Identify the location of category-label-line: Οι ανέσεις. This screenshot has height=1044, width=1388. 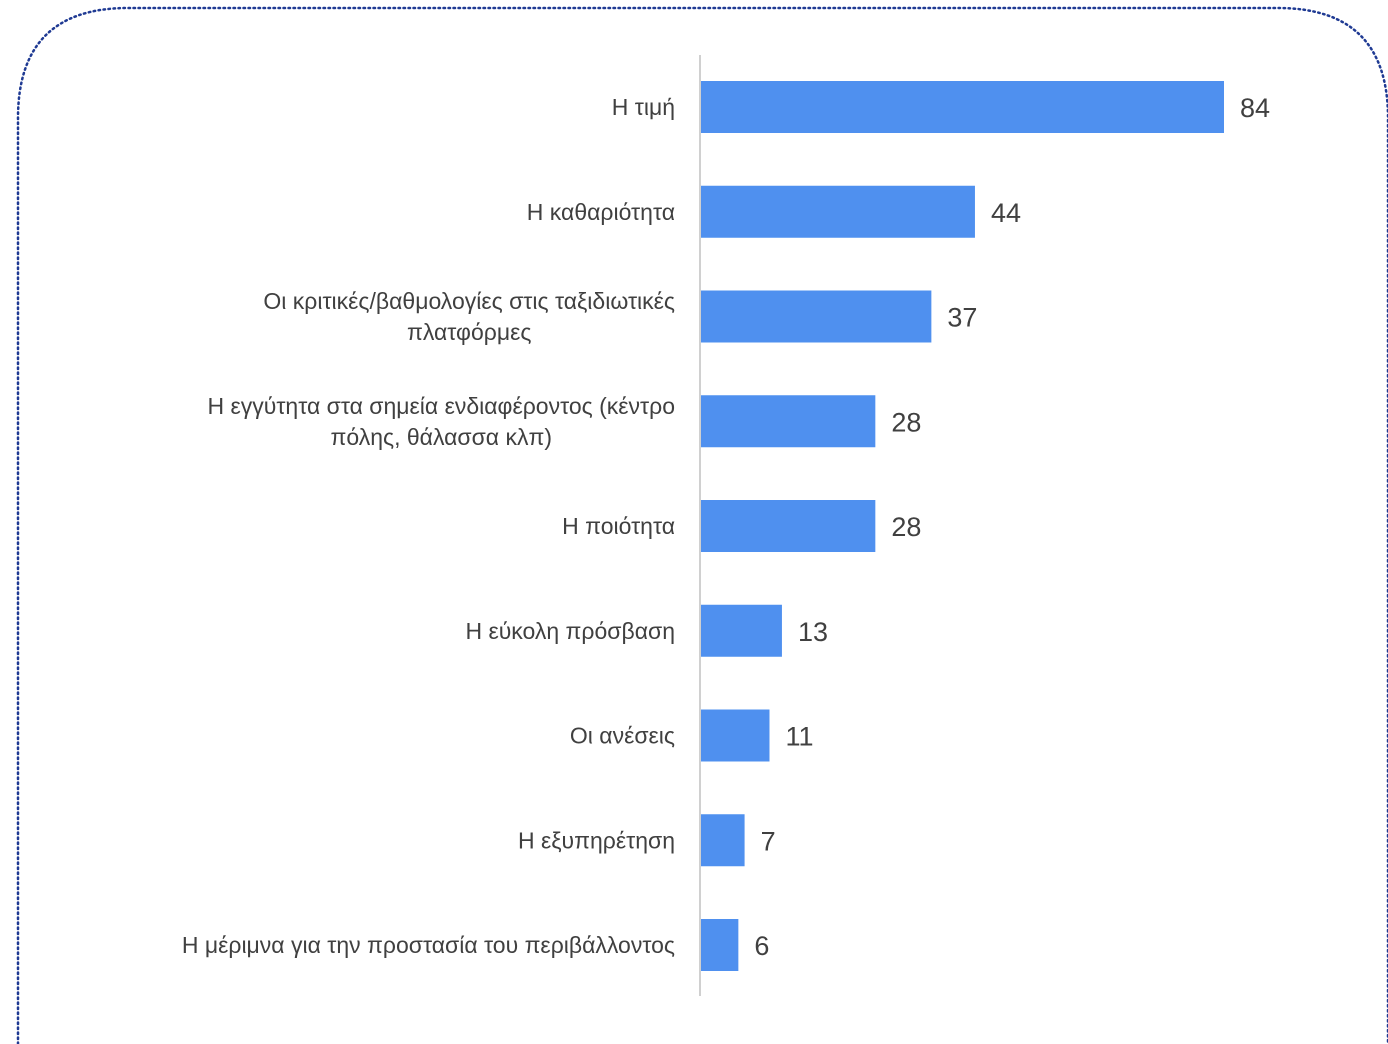
(622, 736).